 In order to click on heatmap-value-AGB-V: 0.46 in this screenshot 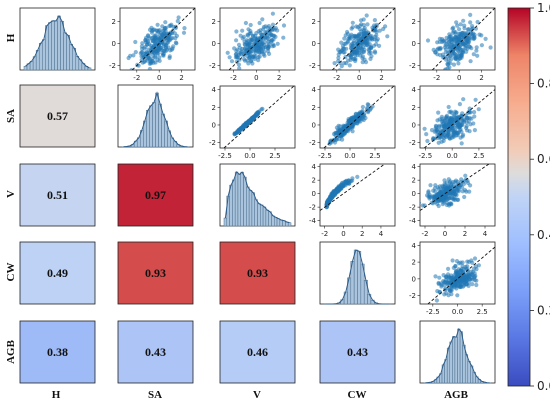, I will do `click(257, 352)`.